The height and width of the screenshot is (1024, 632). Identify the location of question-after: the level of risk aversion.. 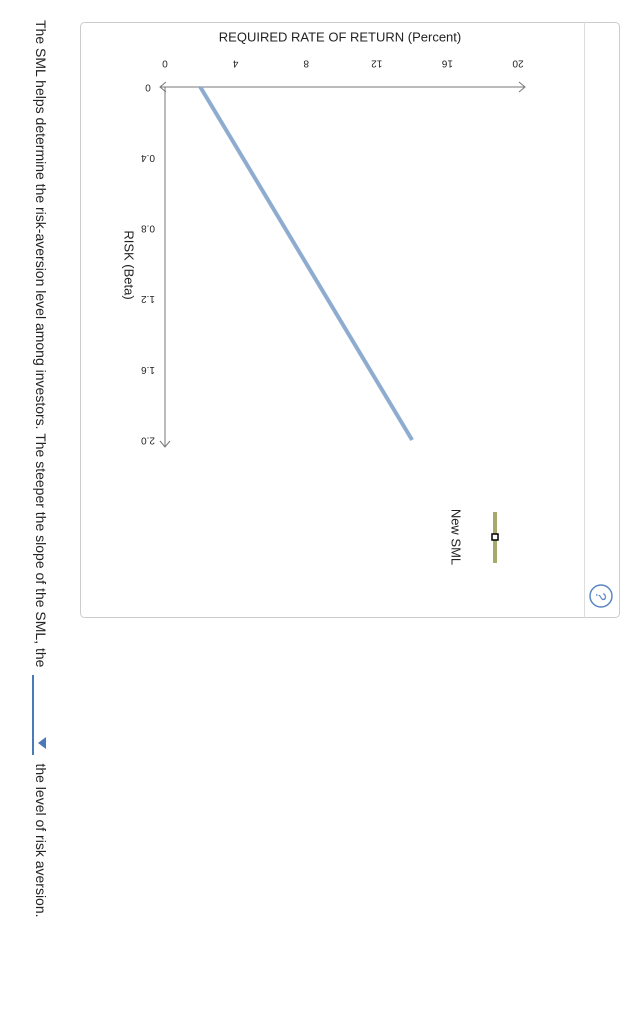
(41, 840).